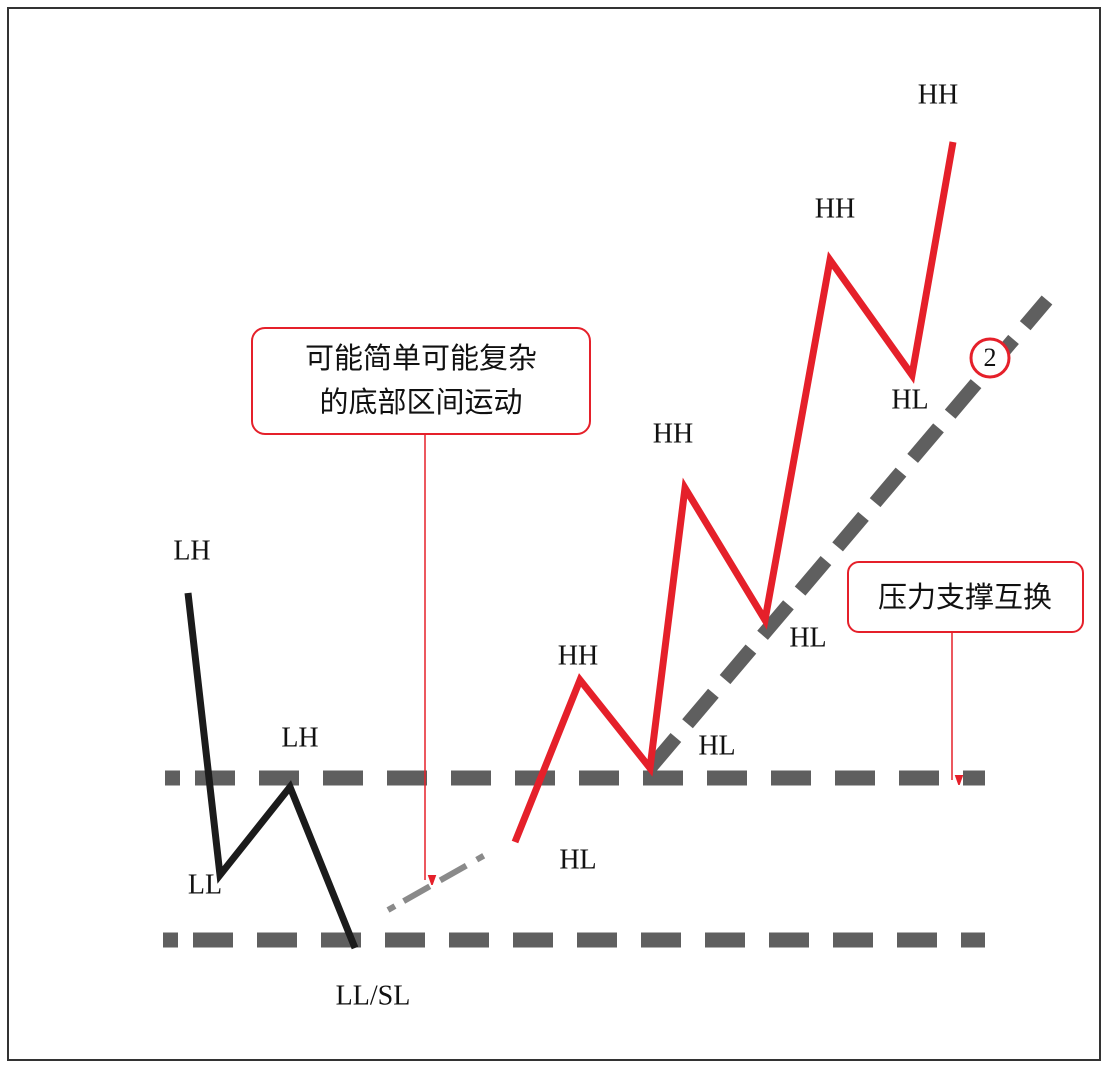 The width and height of the screenshot is (1109, 1070). Describe the element at coordinates (205, 884) in the screenshot. I see `swing-label: LL` at that location.